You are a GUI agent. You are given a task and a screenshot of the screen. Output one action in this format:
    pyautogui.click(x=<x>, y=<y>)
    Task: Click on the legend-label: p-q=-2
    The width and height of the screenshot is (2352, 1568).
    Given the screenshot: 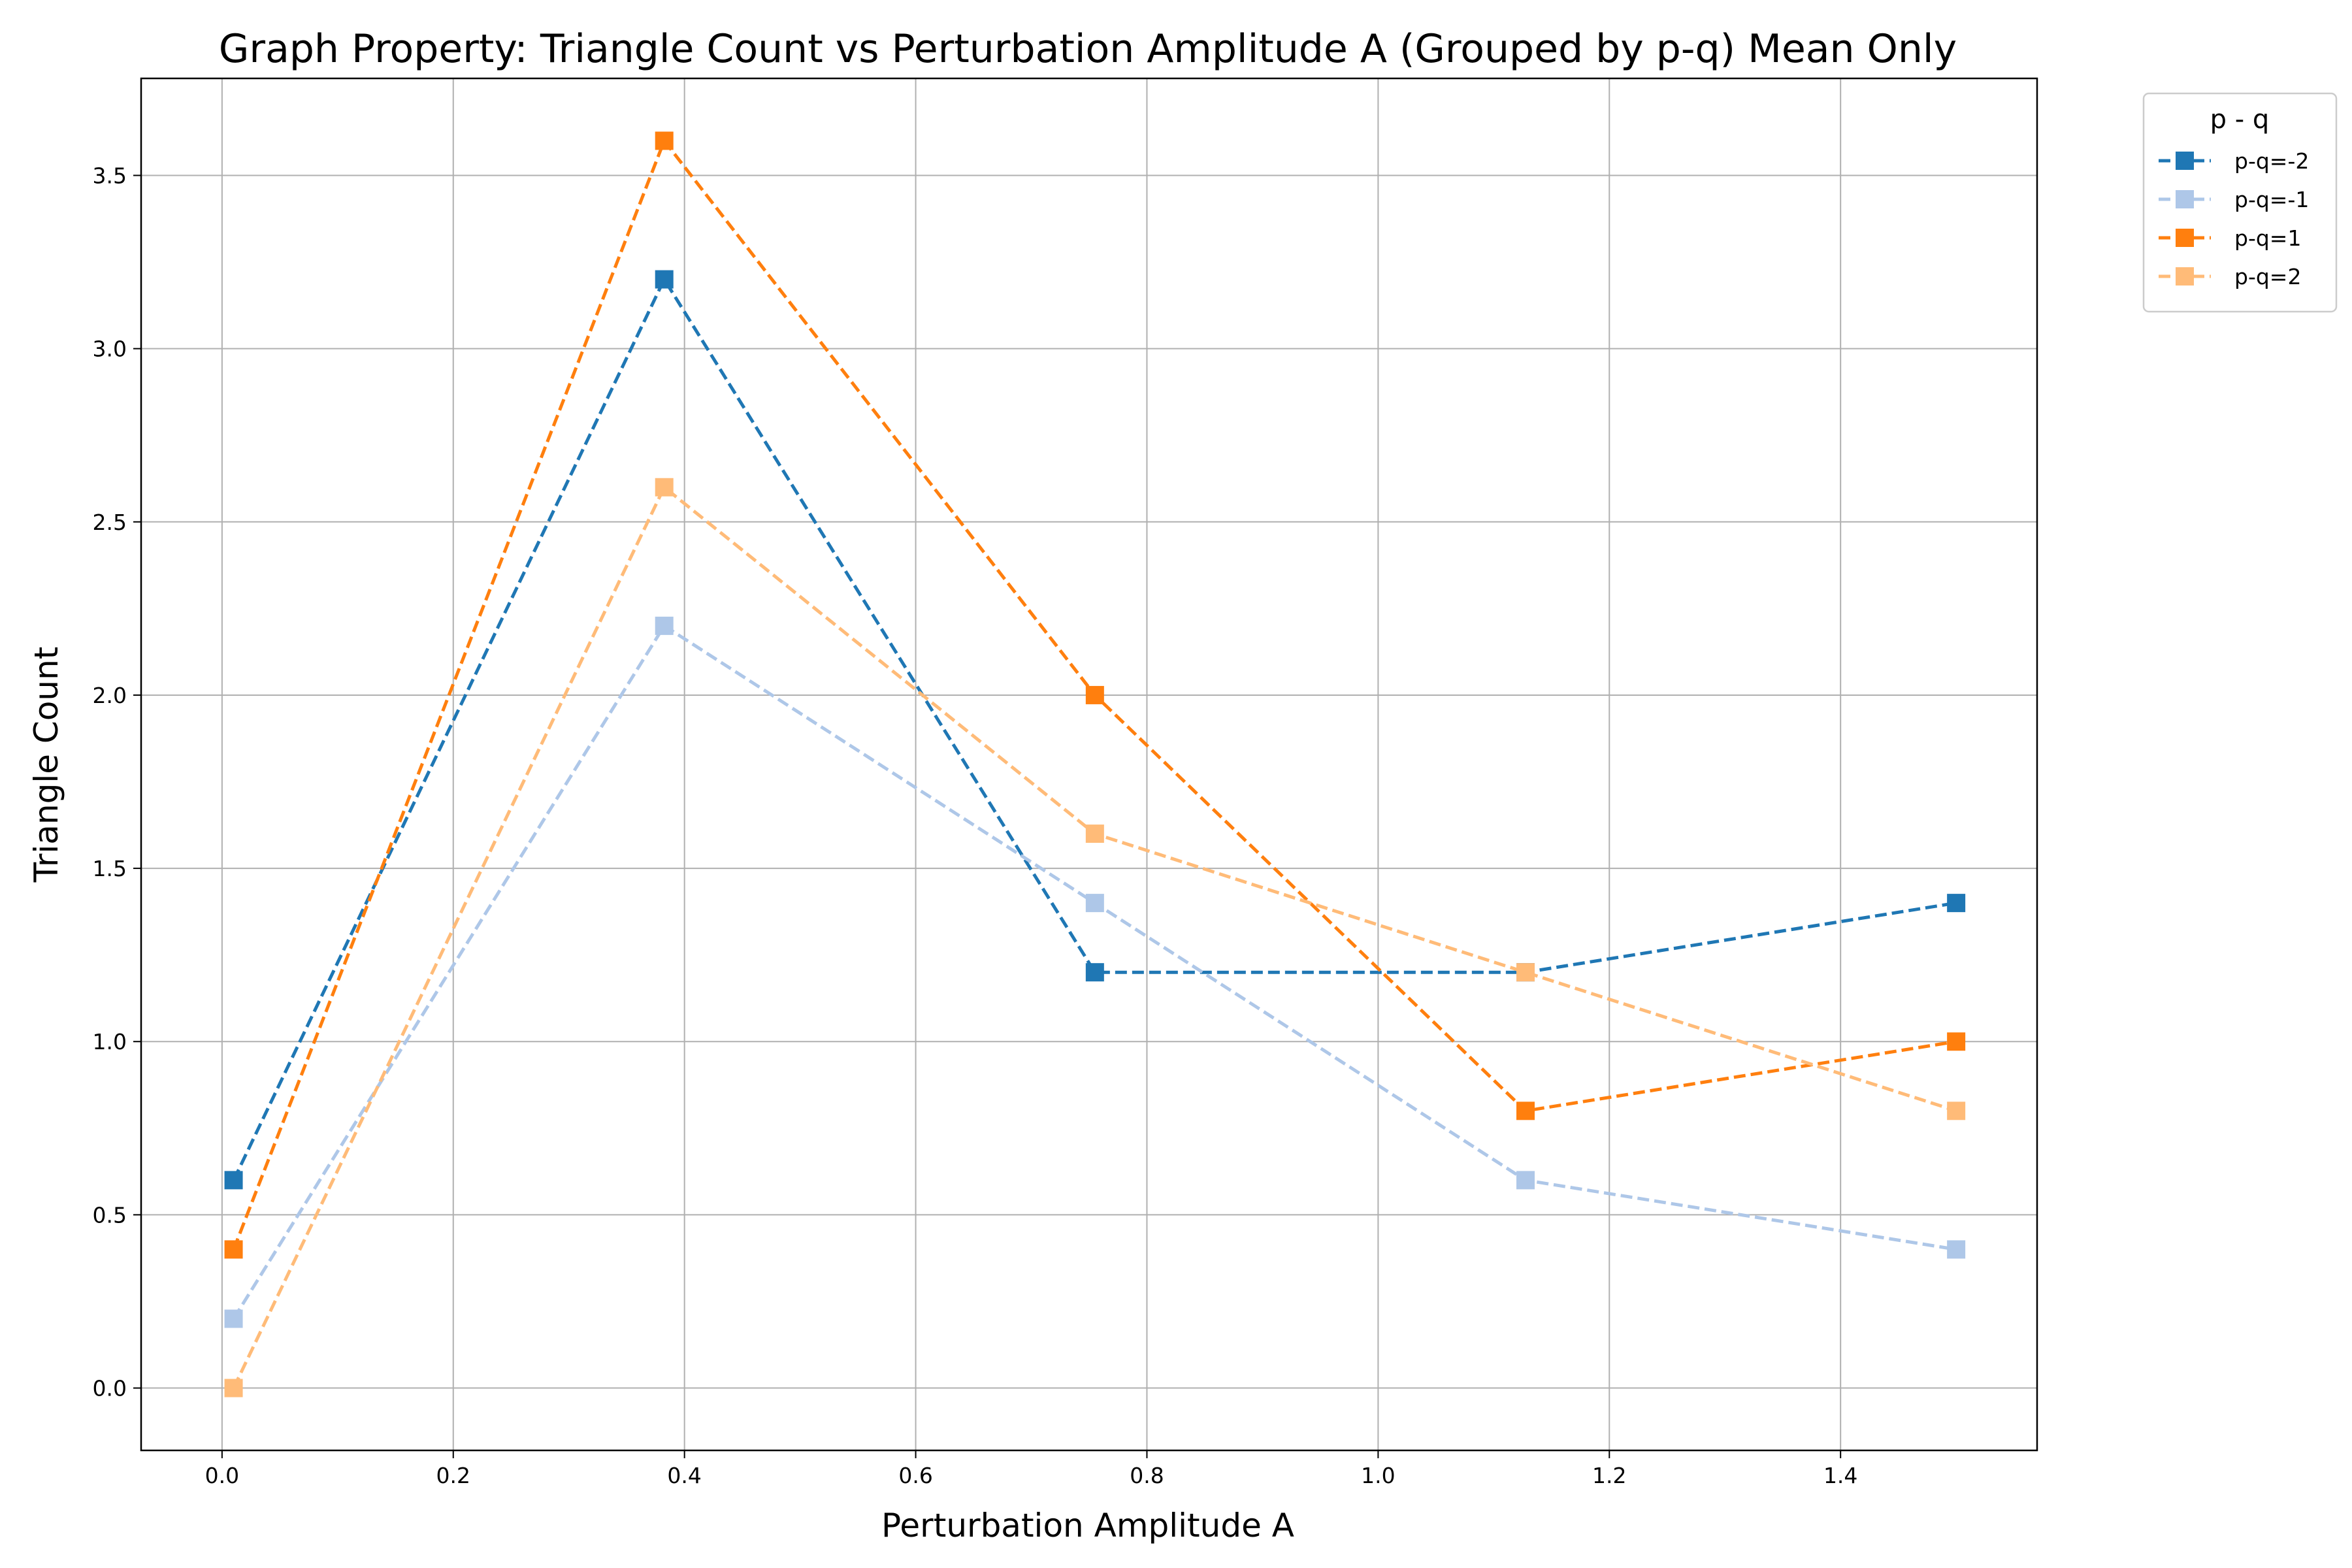 What is the action you would take?
    pyautogui.click(x=2271, y=161)
    